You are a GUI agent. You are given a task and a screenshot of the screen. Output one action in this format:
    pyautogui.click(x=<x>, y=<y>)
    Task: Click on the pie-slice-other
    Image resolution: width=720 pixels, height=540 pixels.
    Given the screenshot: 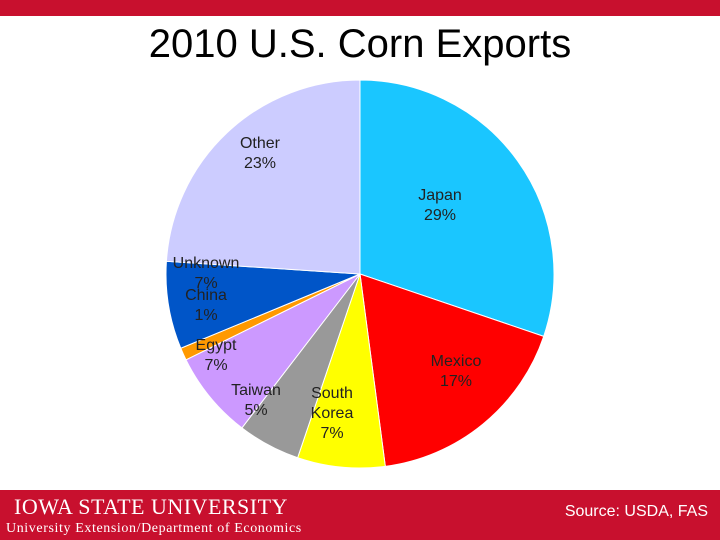 What is the action you would take?
    pyautogui.click(x=263, y=177)
    